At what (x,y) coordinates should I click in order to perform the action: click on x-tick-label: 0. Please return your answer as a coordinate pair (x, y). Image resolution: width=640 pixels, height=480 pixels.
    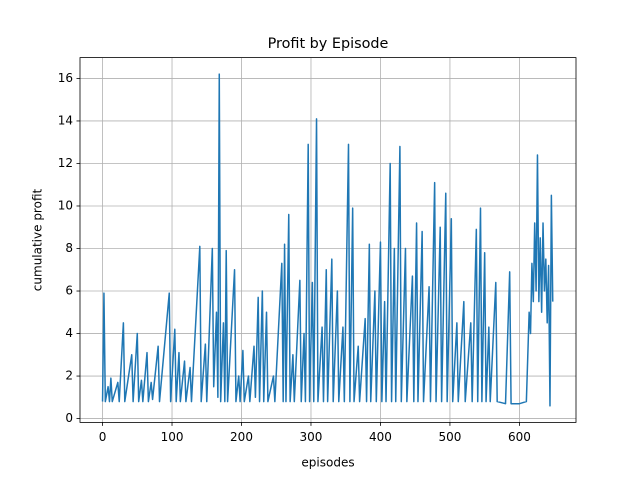
    Looking at the image, I should click on (103, 437).